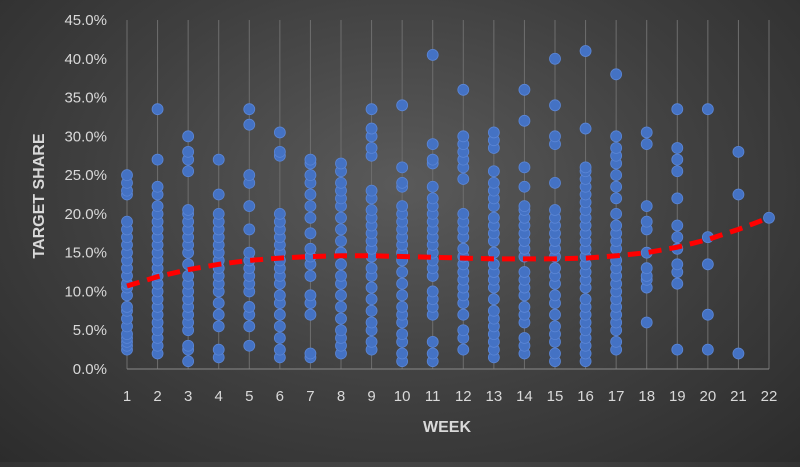 Image resolution: width=800 pixels, height=467 pixels. Describe the element at coordinates (341, 396) in the screenshot. I see `x-tick-label: 8` at that location.